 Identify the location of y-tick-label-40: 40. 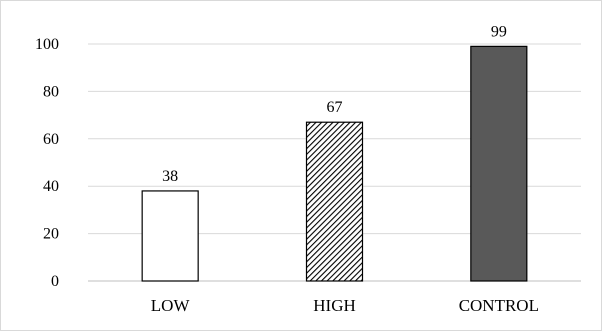
(51, 186).